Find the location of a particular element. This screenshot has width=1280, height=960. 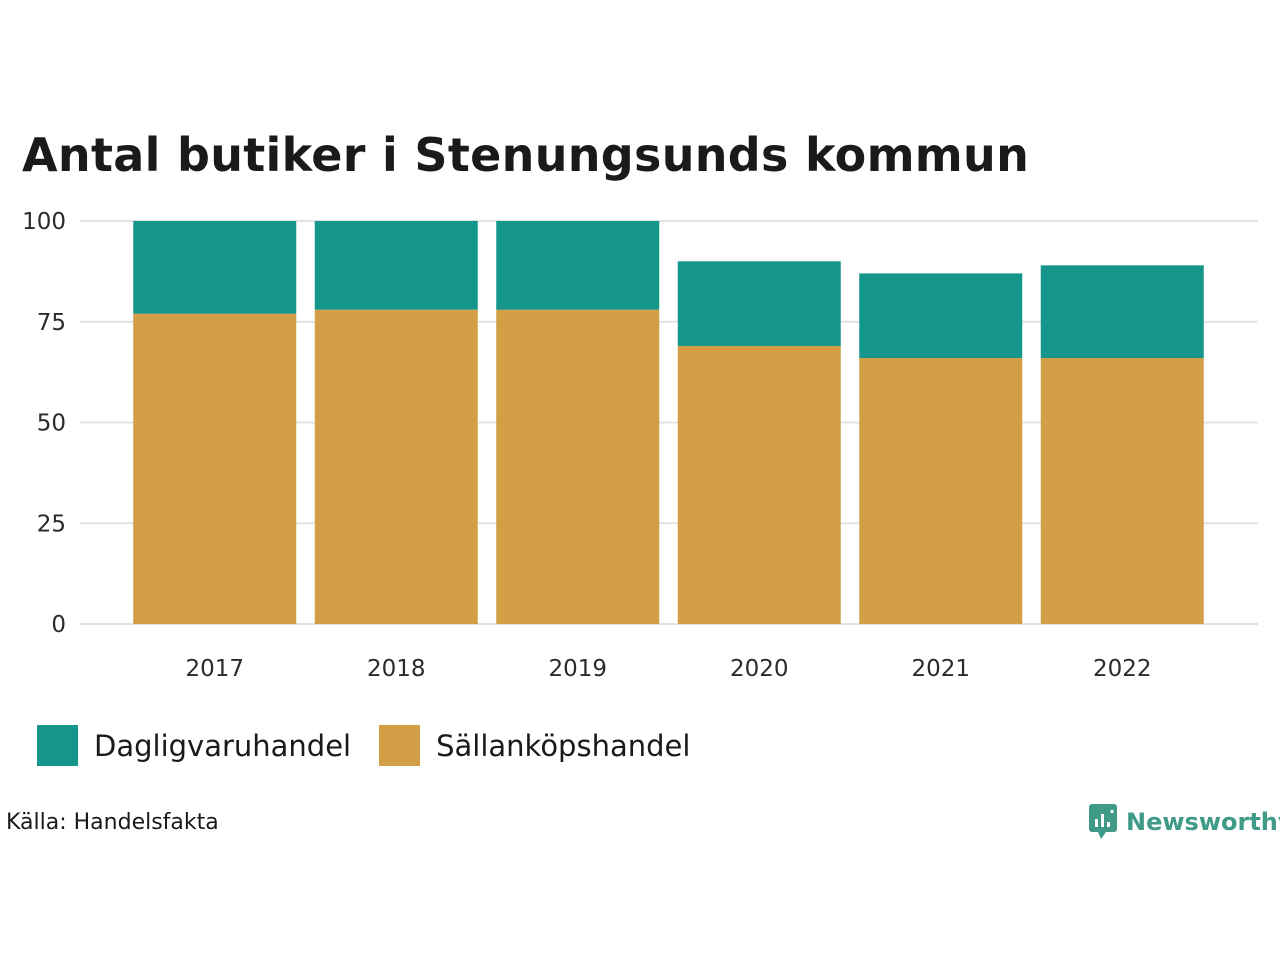

x-tick-label: 2022 is located at coordinates (1122, 669).